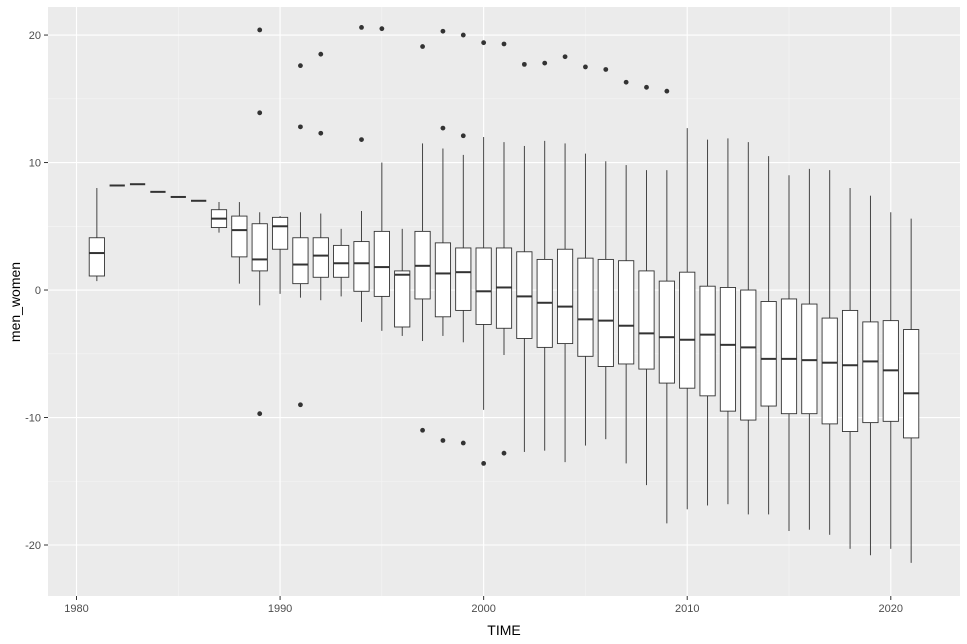 This screenshot has height=644, width=967. What do you see at coordinates (503, 630) in the screenshot?
I see `x-axis-title: TIME` at bounding box center [503, 630].